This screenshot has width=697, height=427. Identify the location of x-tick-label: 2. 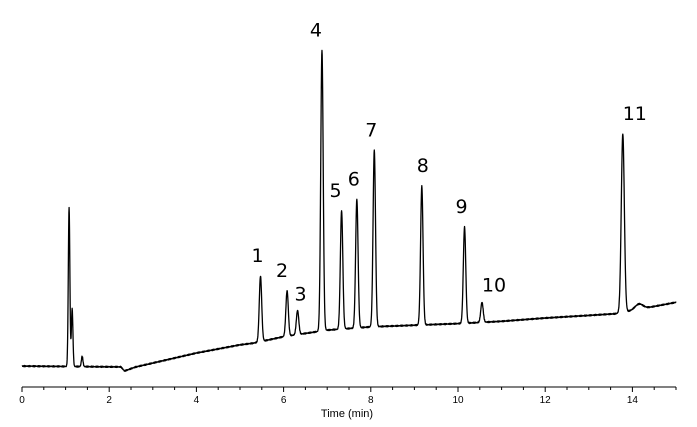
(109, 400).